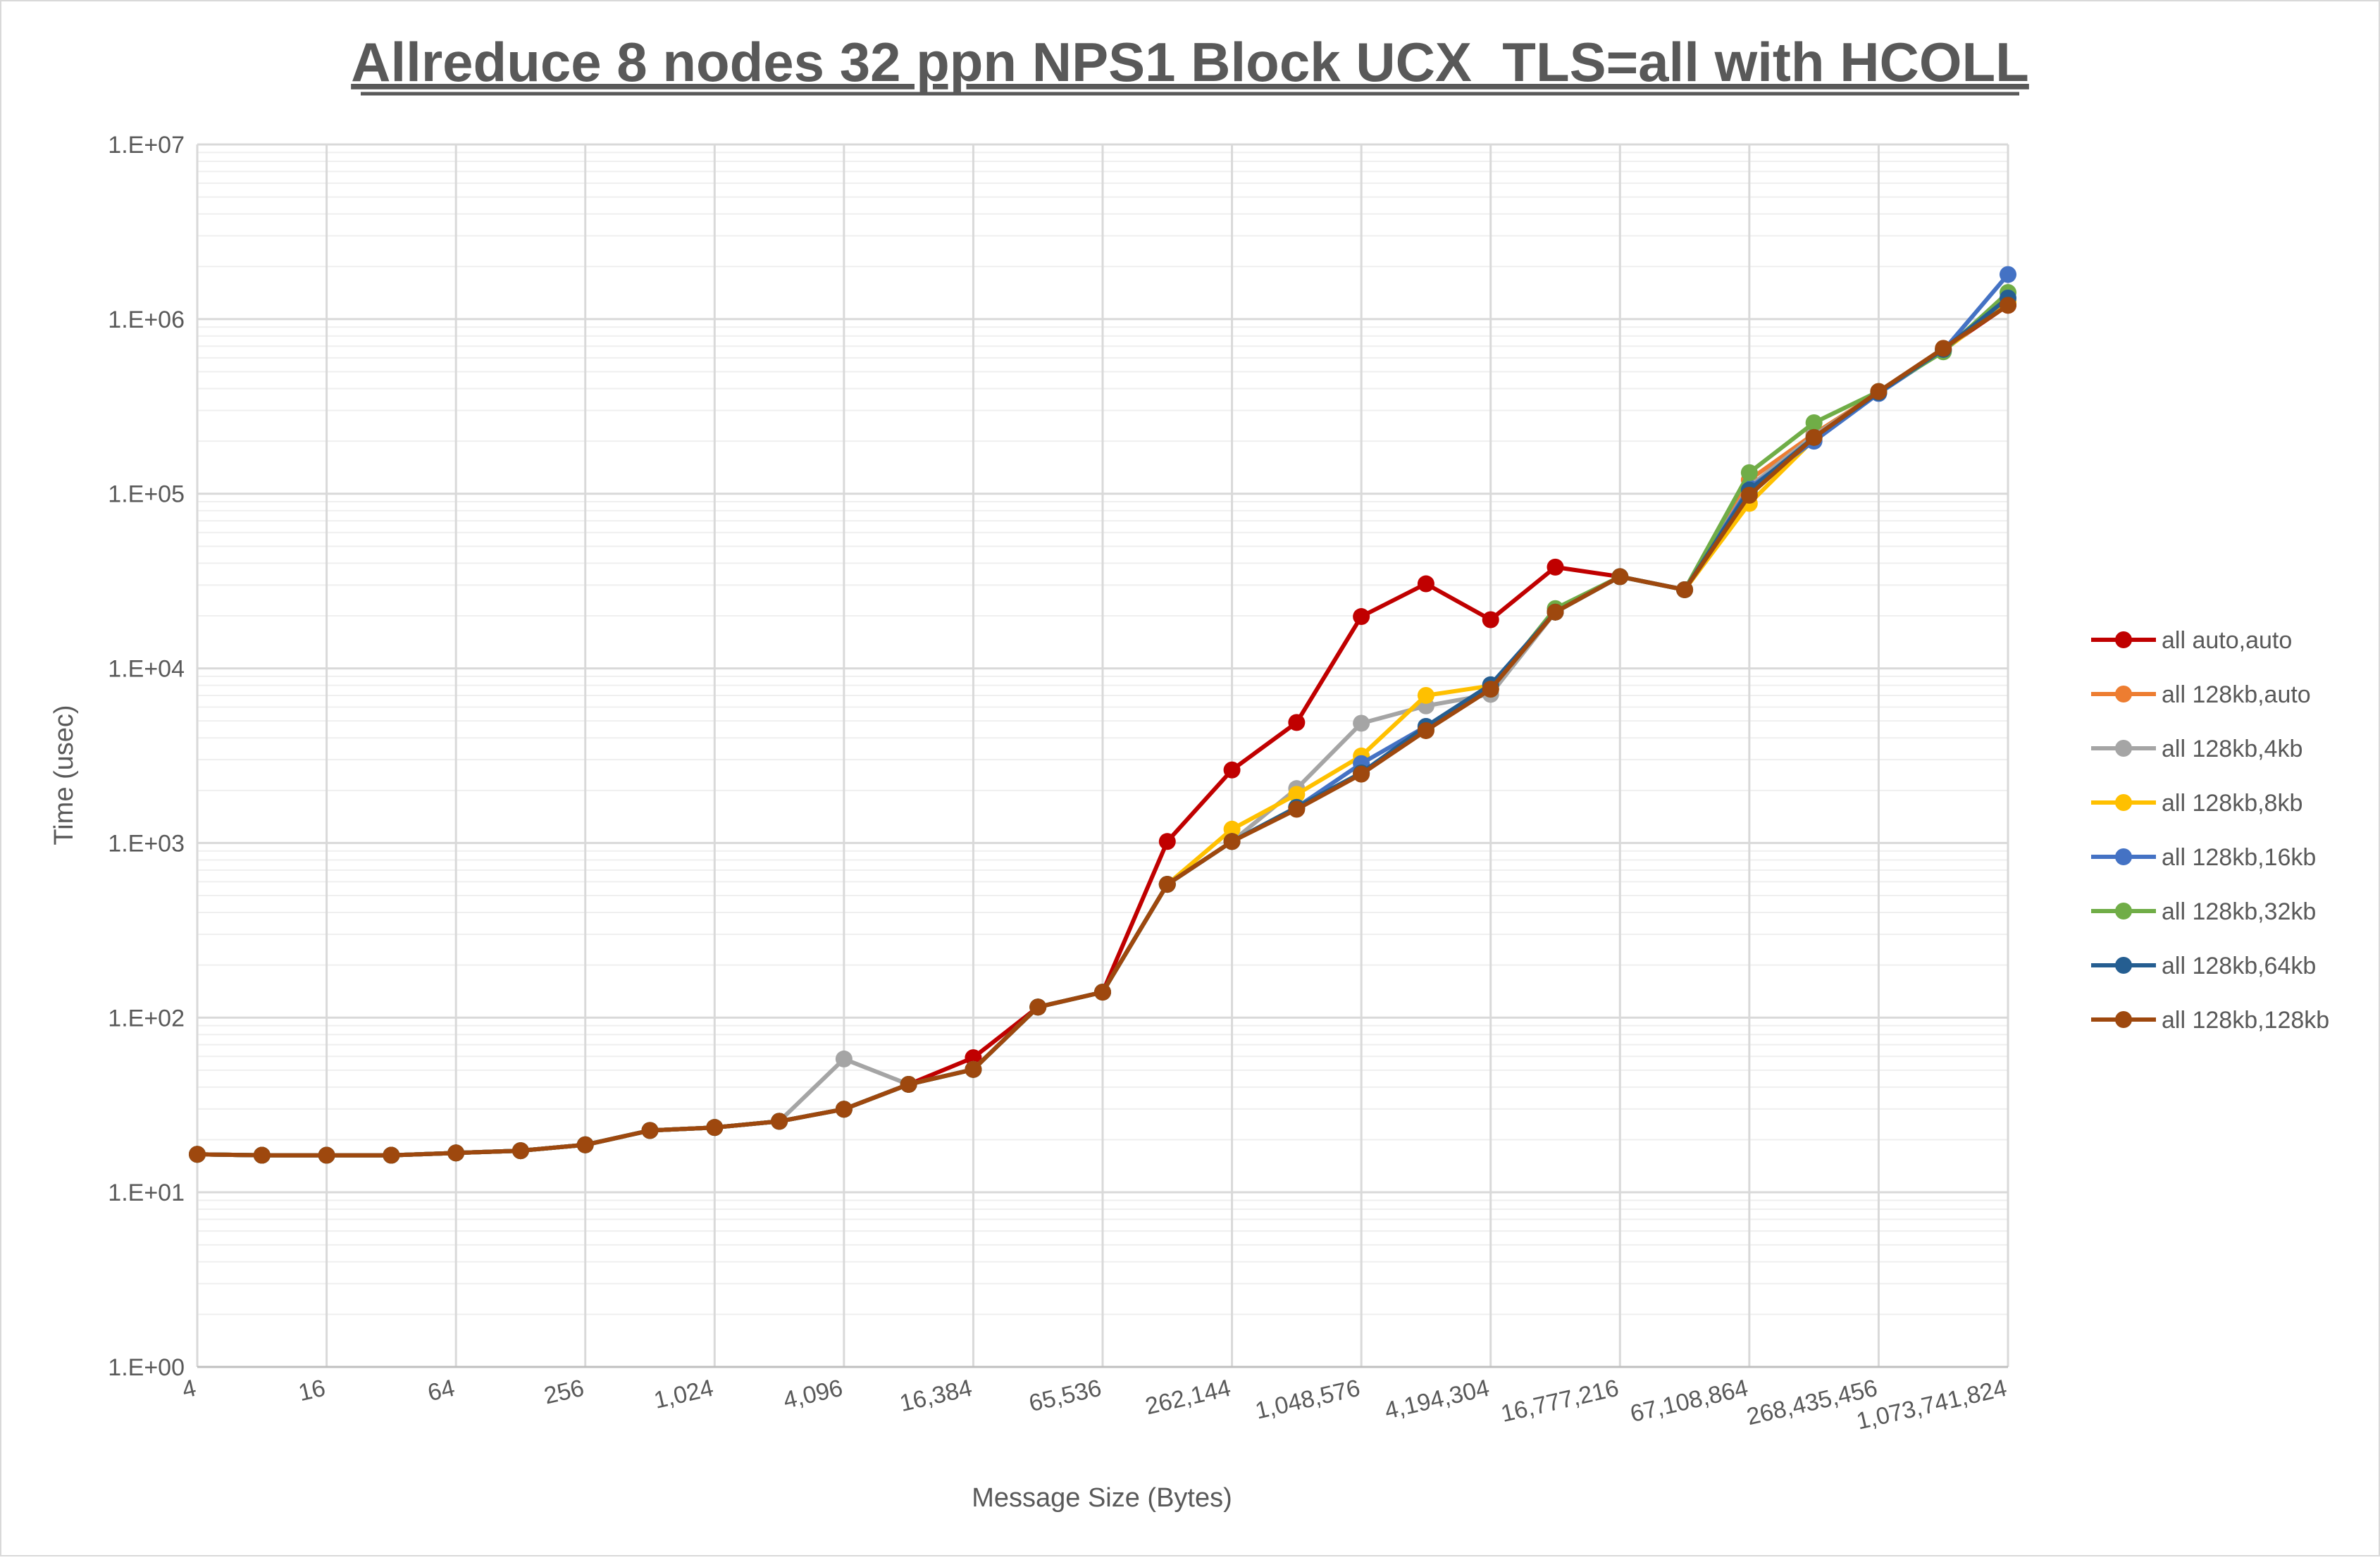 The height and width of the screenshot is (1560, 2380). Describe the element at coordinates (2236, 694) in the screenshot. I see `legend-label: all 128kb,auto` at that location.